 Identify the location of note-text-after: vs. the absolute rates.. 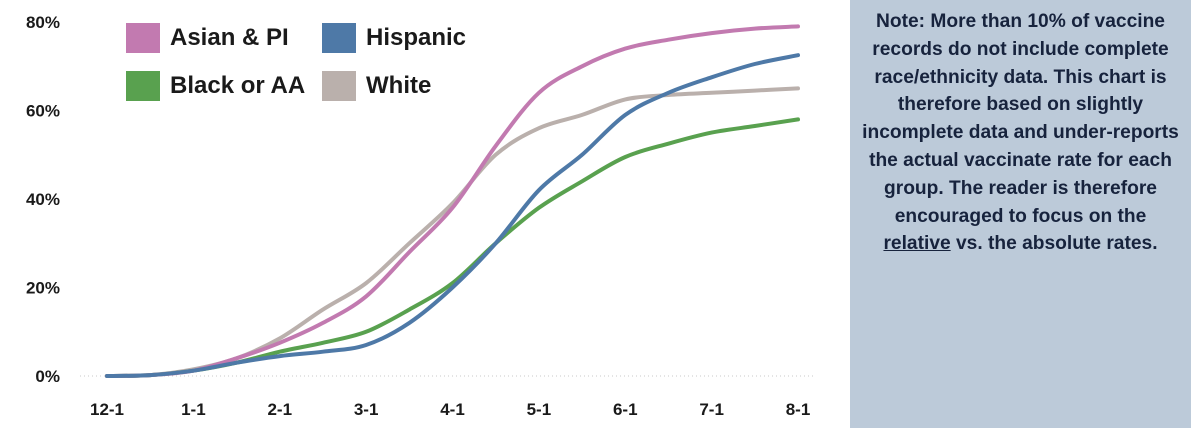
(1054, 244).